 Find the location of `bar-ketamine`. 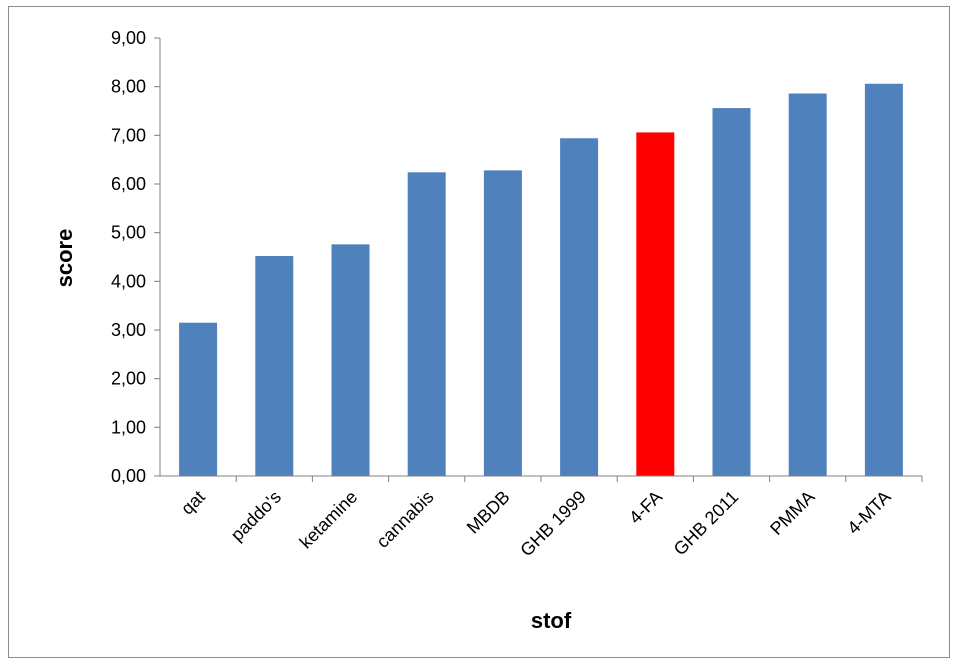

bar-ketamine is located at coordinates (350, 360).